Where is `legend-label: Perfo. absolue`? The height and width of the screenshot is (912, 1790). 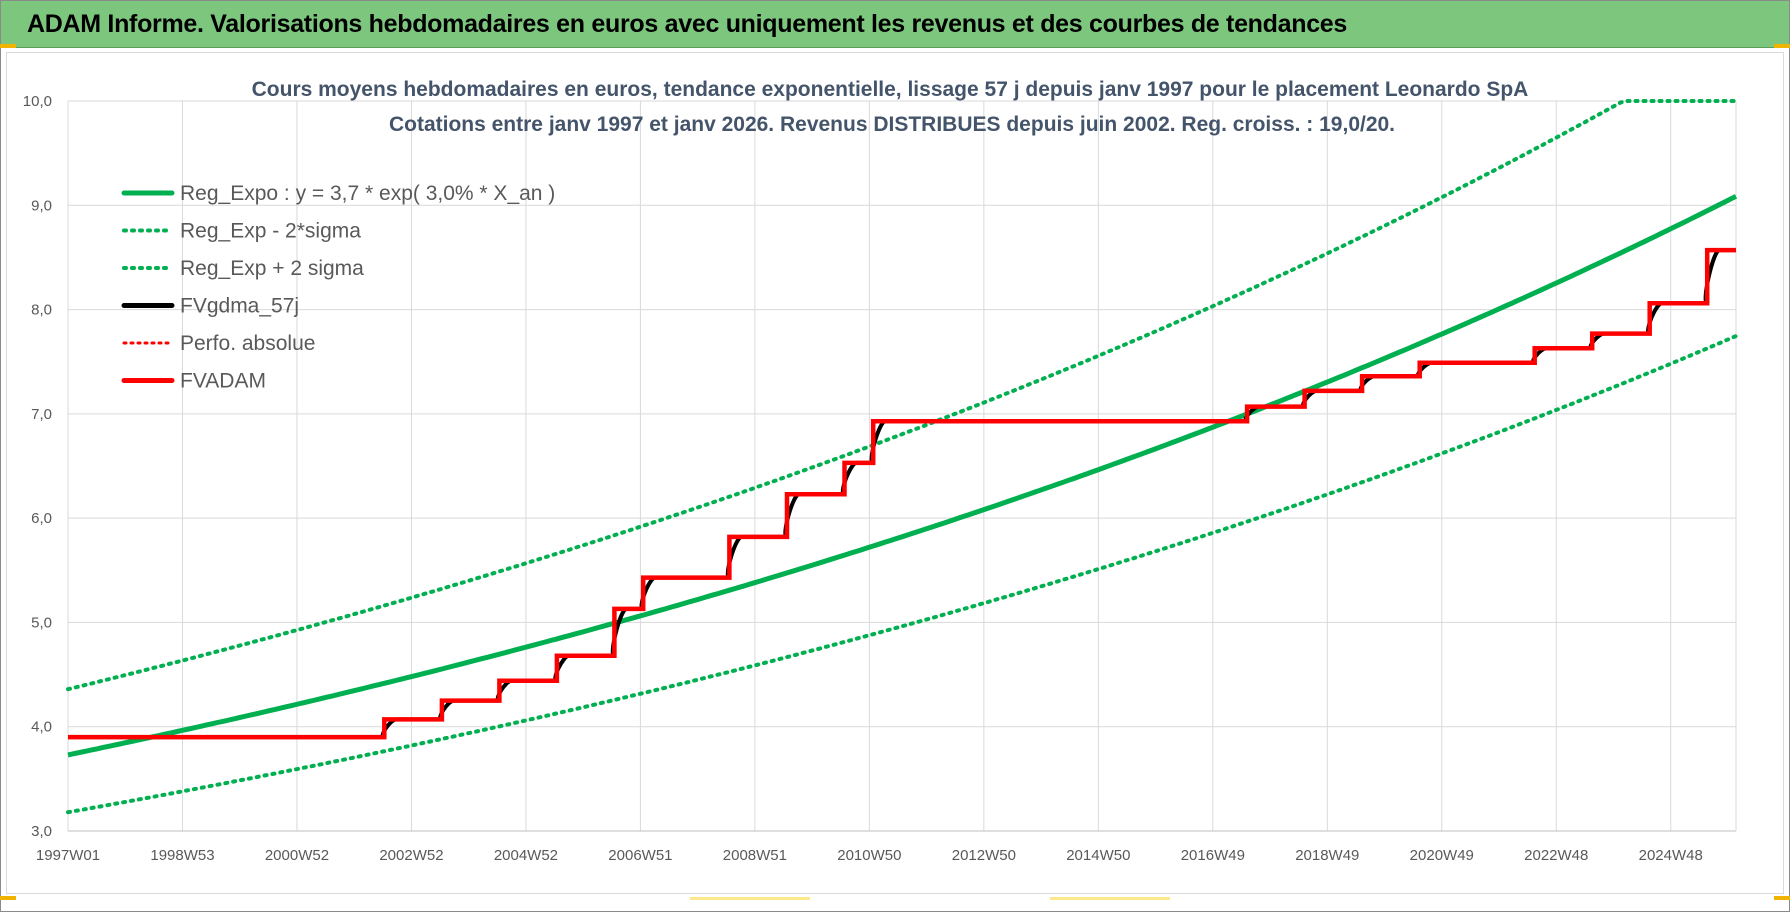
legend-label: Perfo. absolue is located at coordinates (247, 343).